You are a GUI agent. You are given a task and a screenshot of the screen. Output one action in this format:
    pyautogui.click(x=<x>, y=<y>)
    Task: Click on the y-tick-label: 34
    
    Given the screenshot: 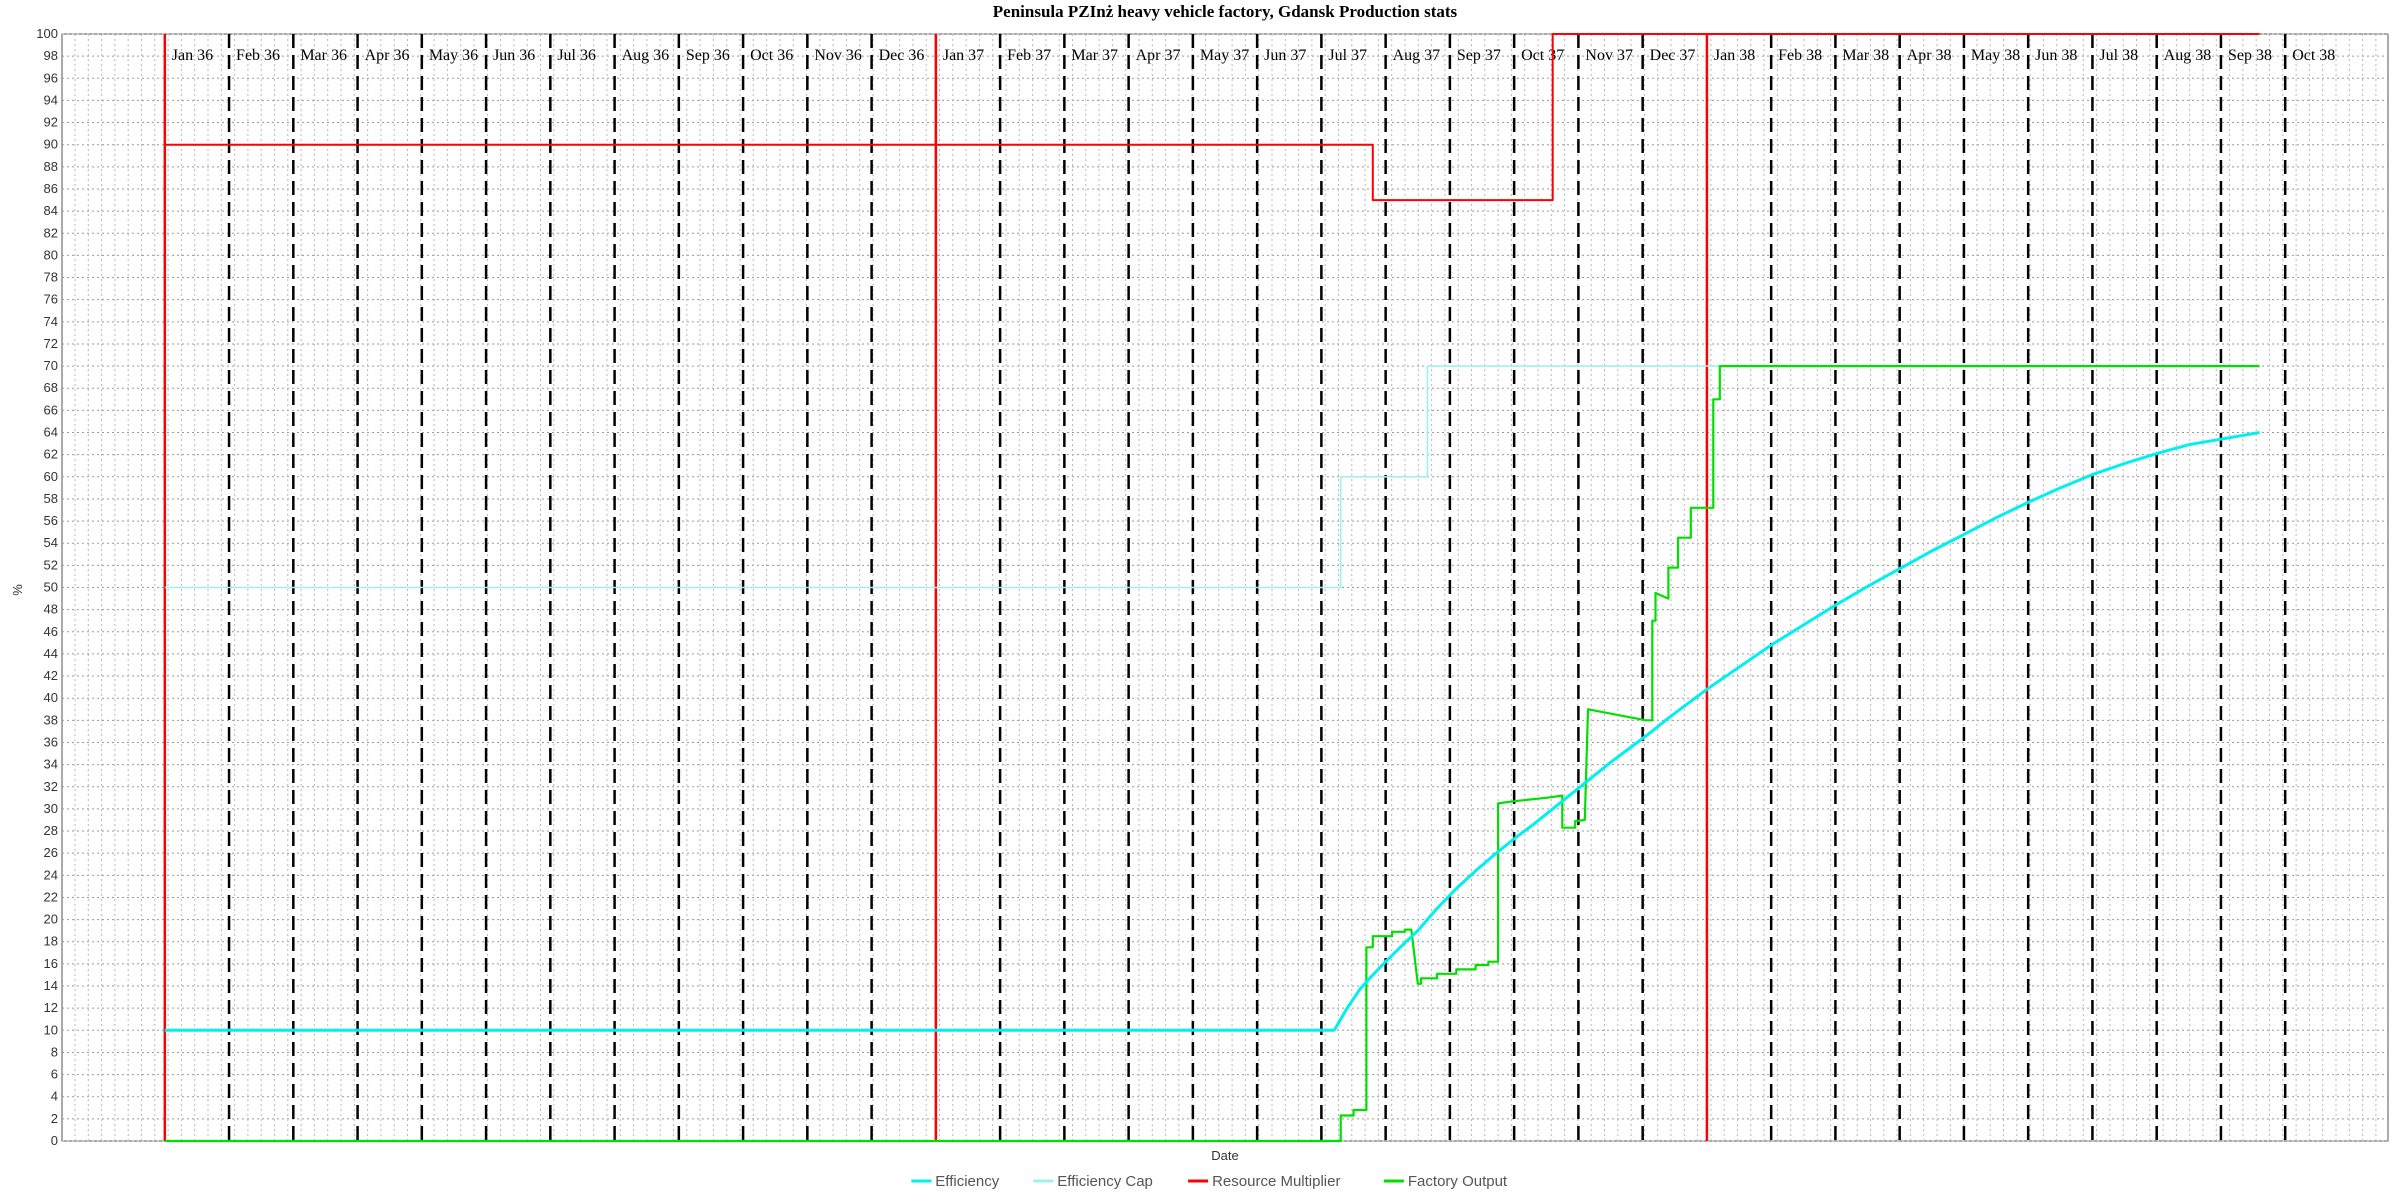 What is the action you would take?
    pyautogui.click(x=51, y=764)
    